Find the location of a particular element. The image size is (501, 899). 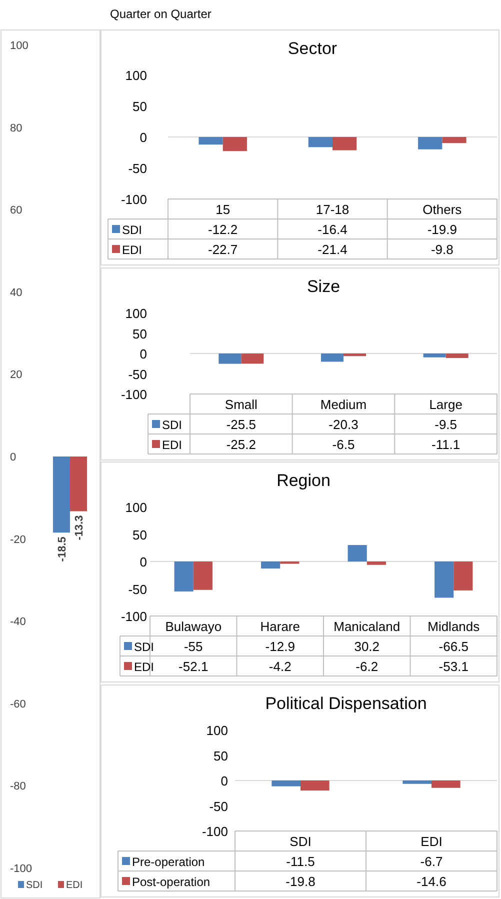

data-label: -12.9 is located at coordinates (280, 646).